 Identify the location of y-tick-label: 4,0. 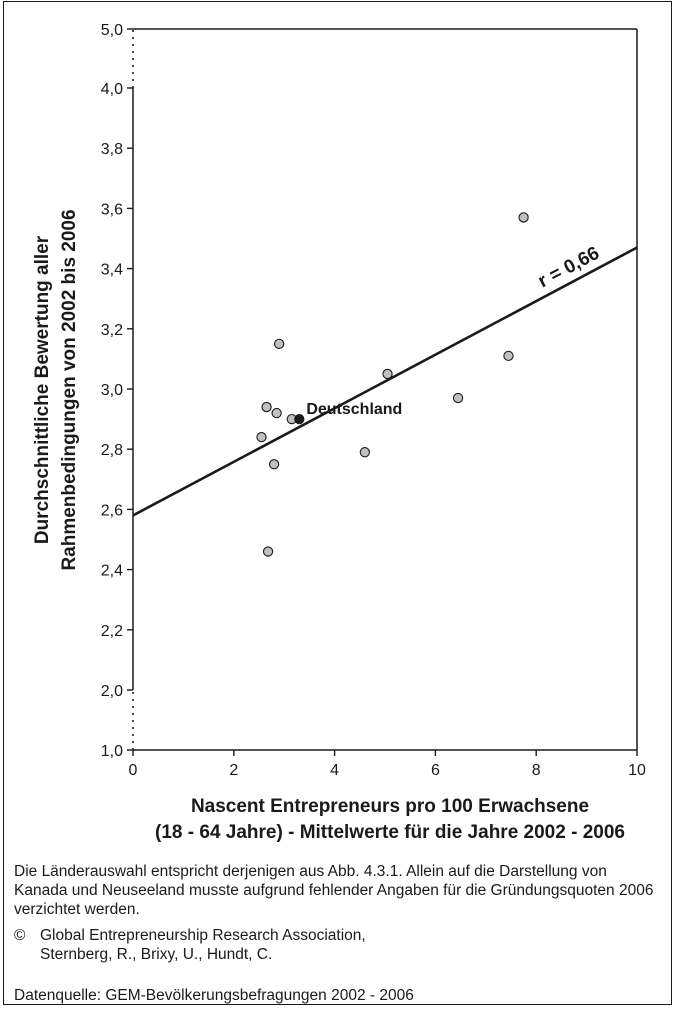
(112, 89).